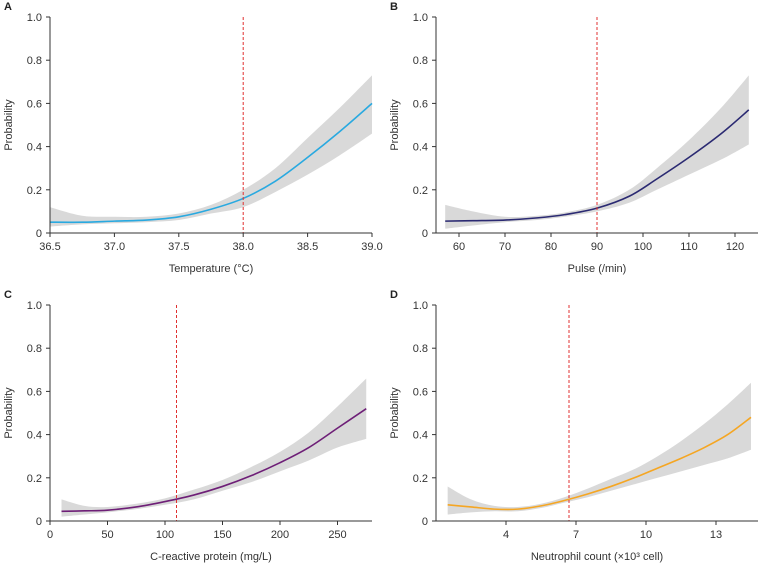  I want to click on x-tick-label-d: 10, so click(646, 535).